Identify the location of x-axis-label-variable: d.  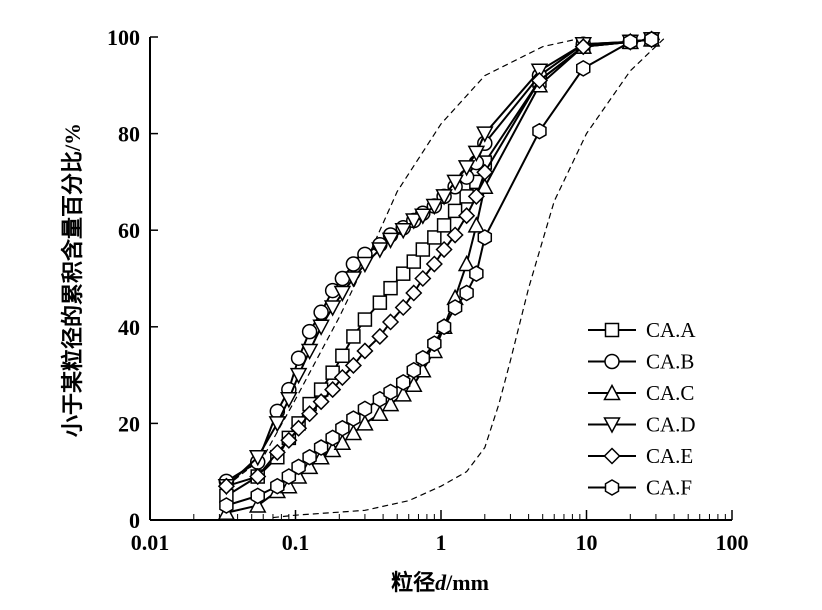
(441, 582).